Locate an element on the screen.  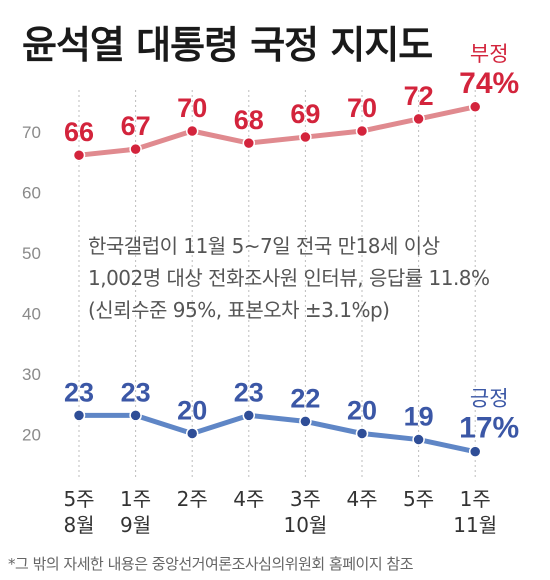
y-tick-label: 50 is located at coordinates (31, 253).